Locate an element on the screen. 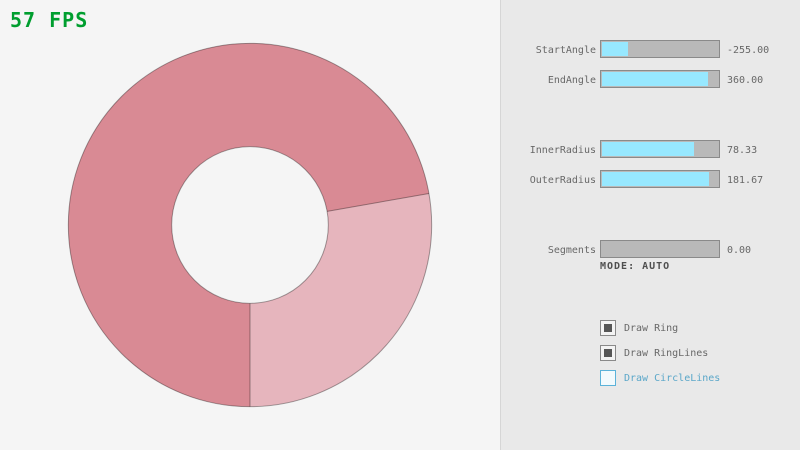  segments-sliderbar is located at coordinates (660, 249).